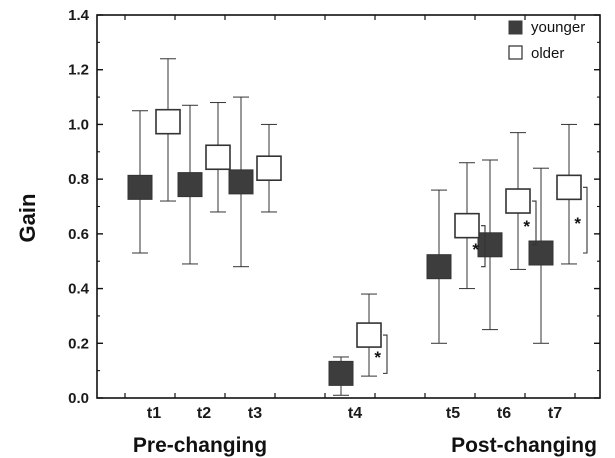 The image size is (615, 458). I want to click on significance-label-t5: *, so click(475, 249).